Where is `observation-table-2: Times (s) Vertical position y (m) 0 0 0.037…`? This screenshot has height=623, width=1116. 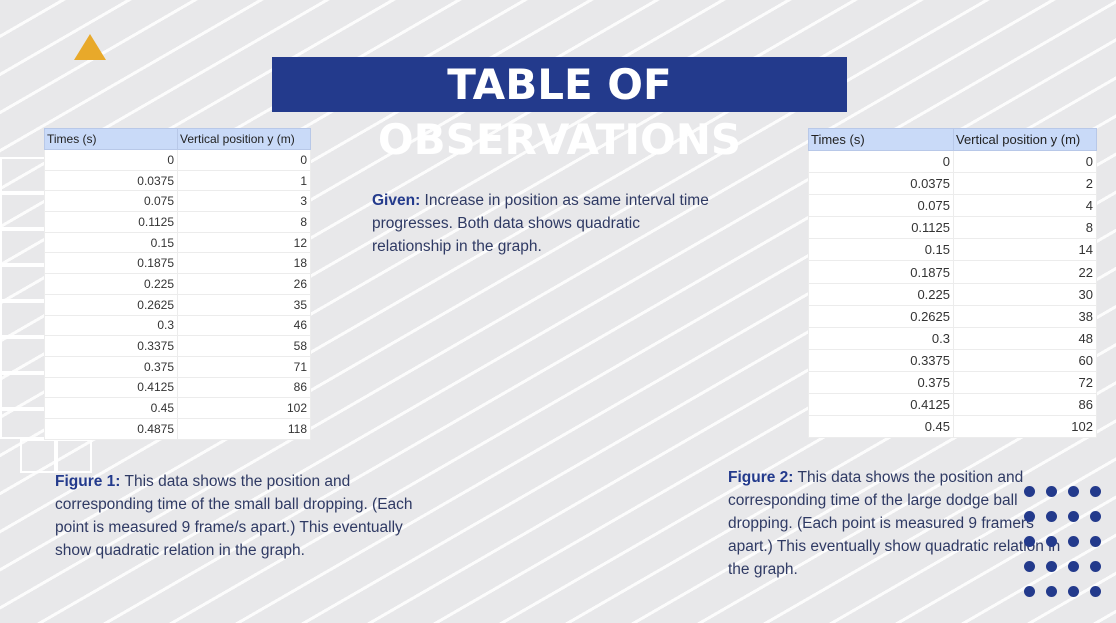 observation-table-2: Times (s) Vertical position y (m) 0 0 0.037… is located at coordinates (952, 283).